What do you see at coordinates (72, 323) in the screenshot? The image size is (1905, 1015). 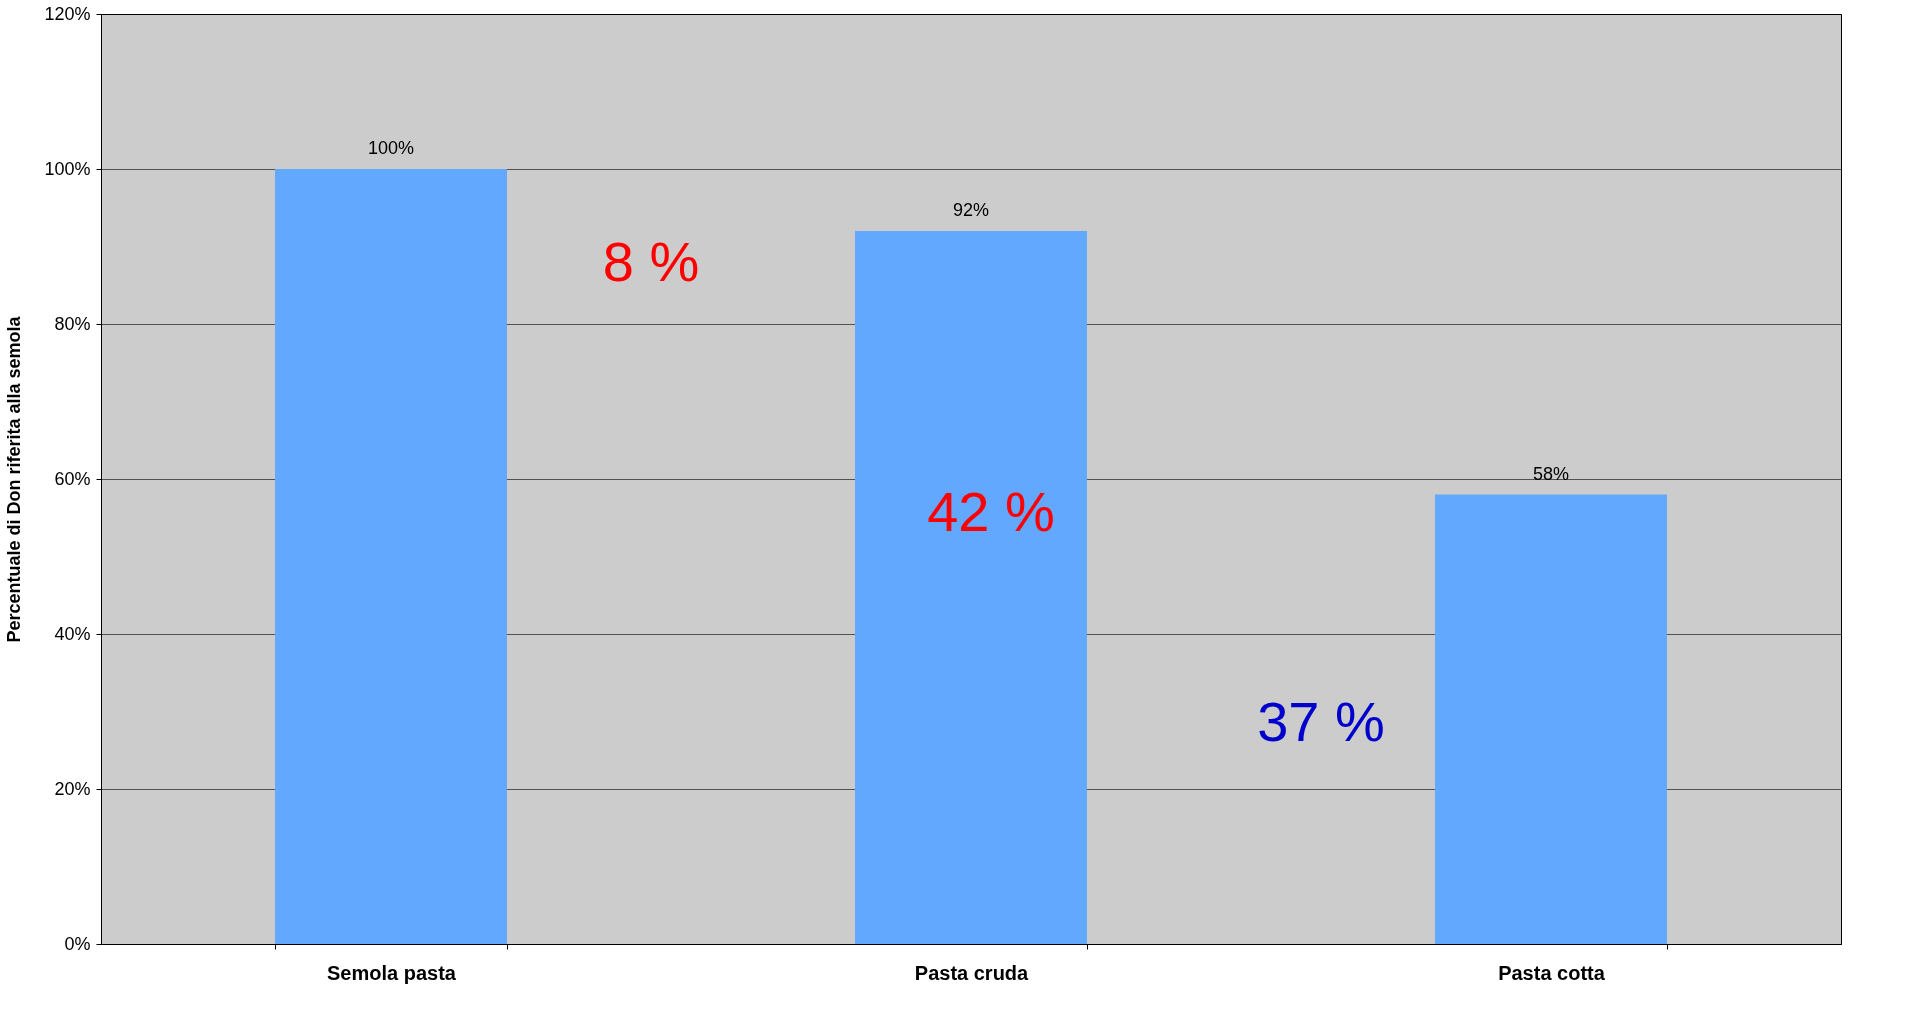 I see `y-tick-label: 80%` at bounding box center [72, 323].